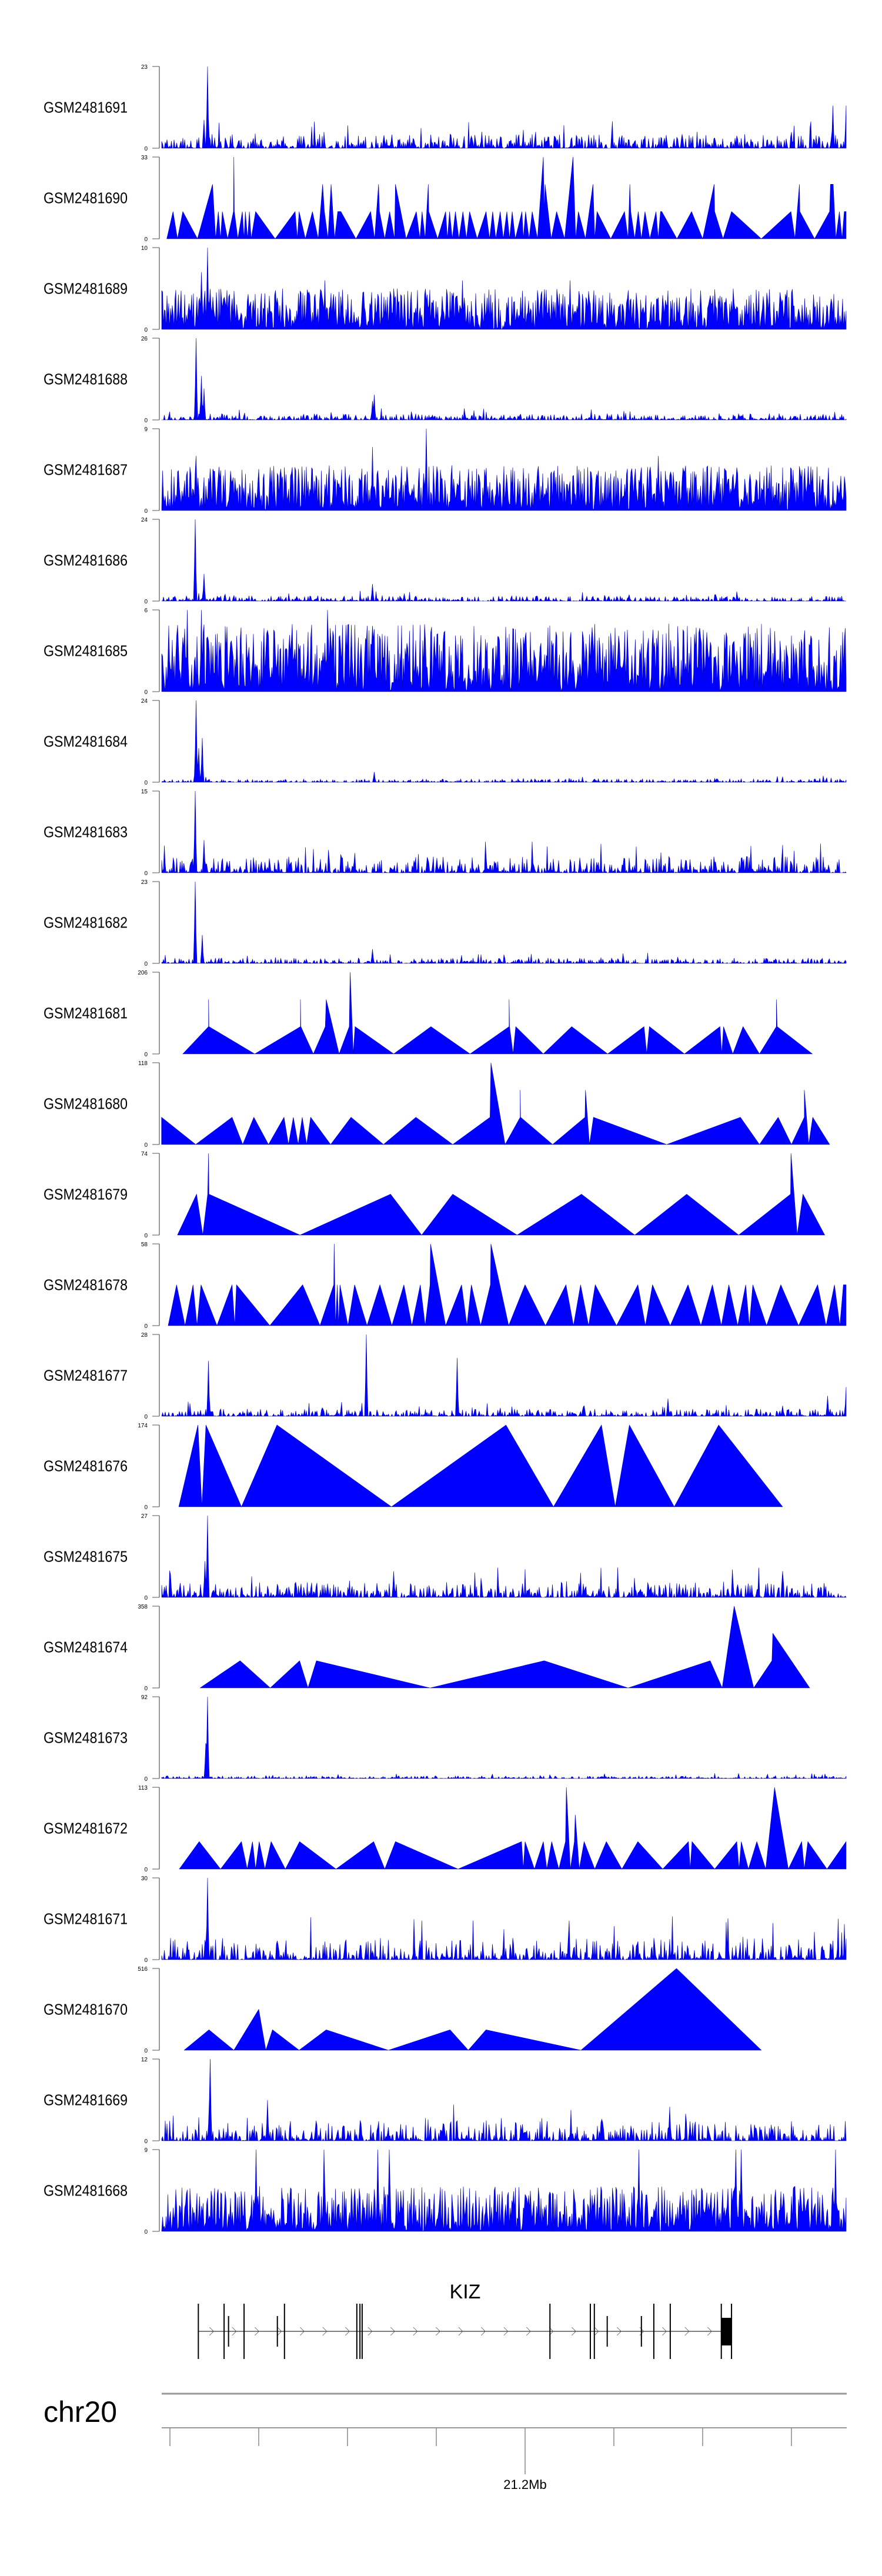 Image resolution: width=882 pixels, height=2576 pixels. I want to click on y-axis-max-label: 174, so click(143, 1426).